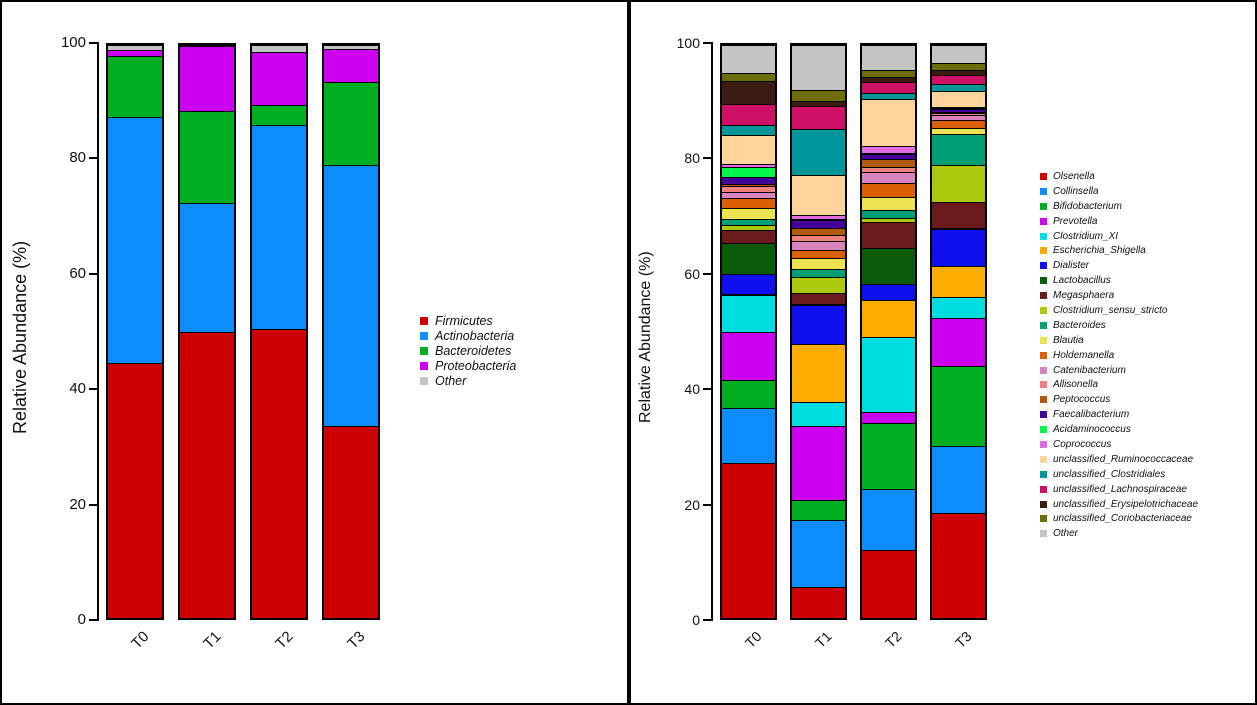  I want to click on bar-segment-Peptococcus, so click(818, 231).